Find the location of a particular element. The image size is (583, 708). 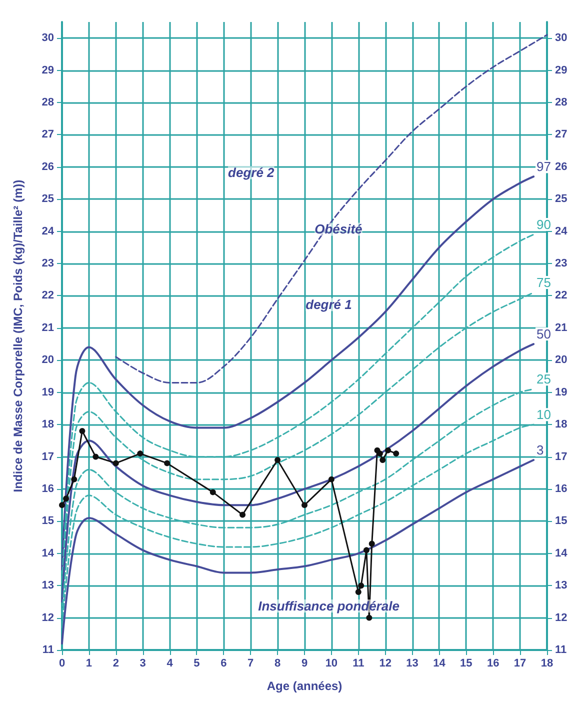

x-axis-title: Age (années) is located at coordinates (304, 686).